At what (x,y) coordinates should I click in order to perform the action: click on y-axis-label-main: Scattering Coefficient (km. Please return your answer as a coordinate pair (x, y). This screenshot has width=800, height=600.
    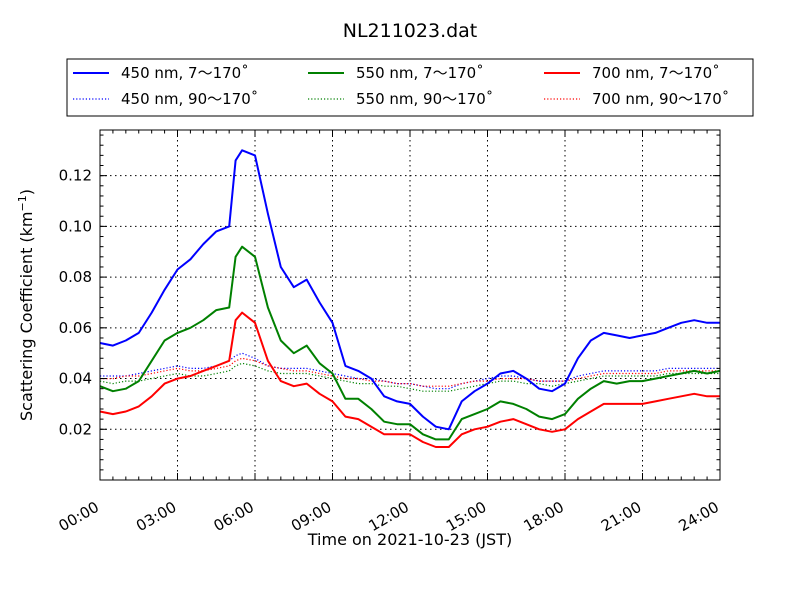
    Looking at the image, I should click on (26, 316).